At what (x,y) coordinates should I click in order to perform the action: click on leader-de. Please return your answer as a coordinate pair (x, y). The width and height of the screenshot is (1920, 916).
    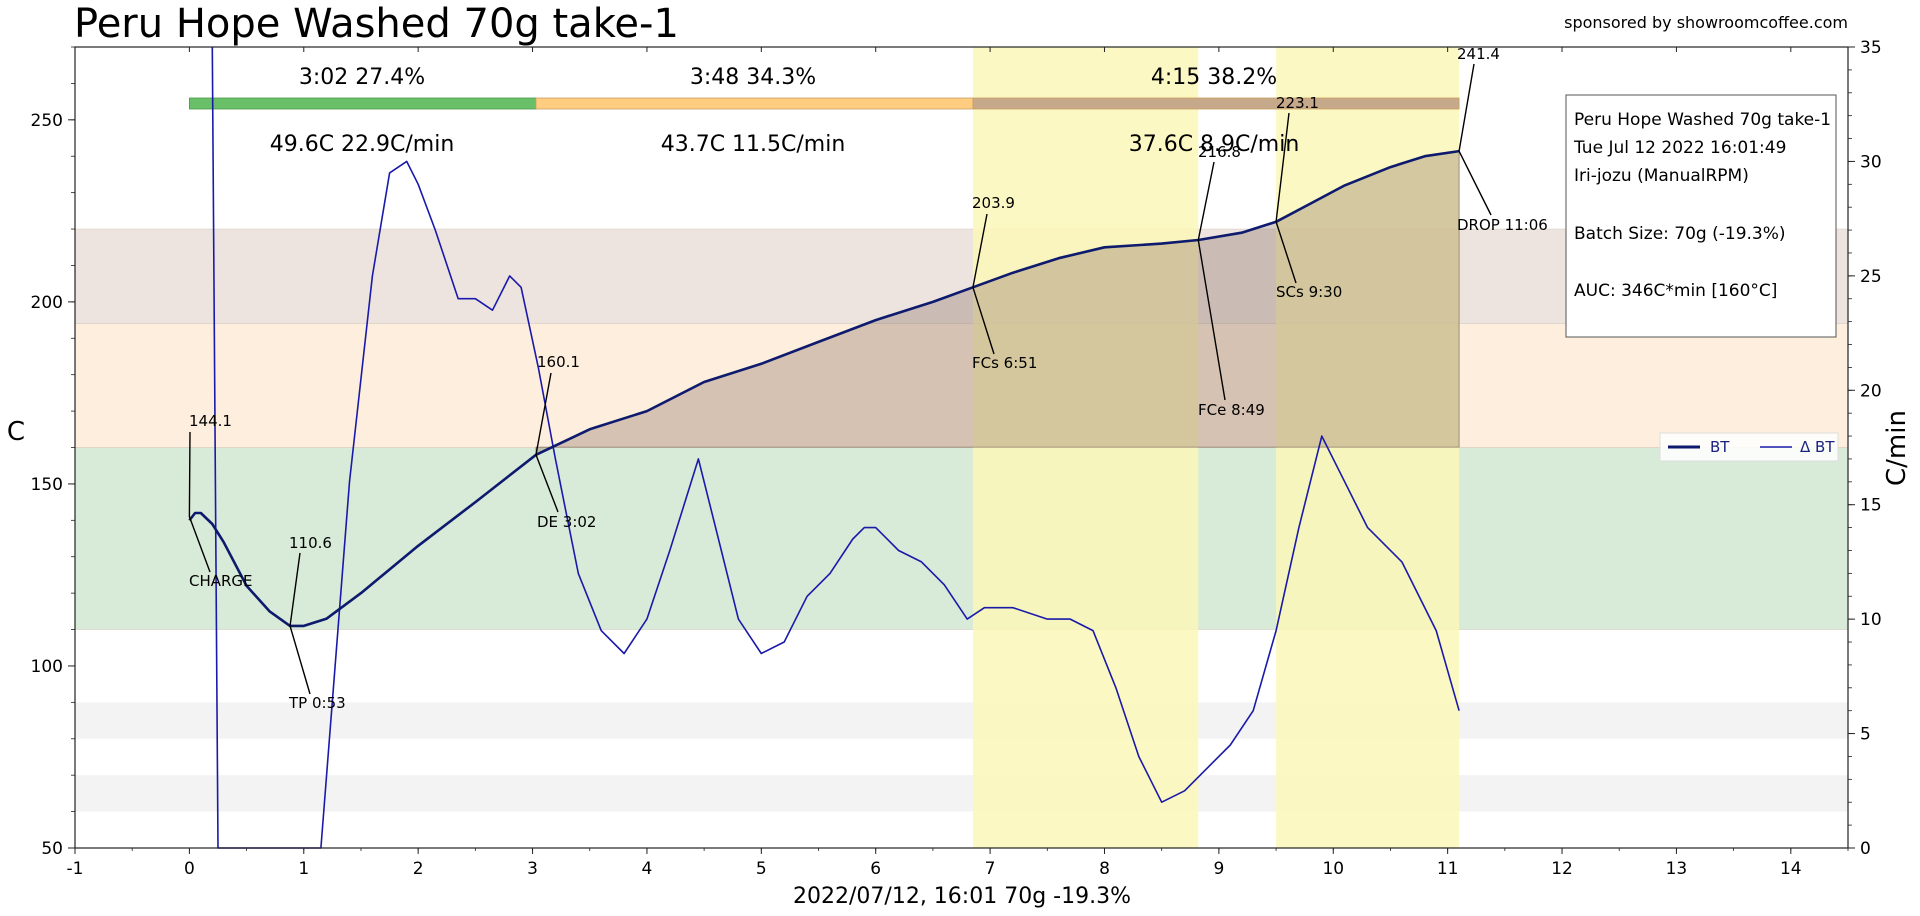
    Looking at the image, I should click on (547, 442).